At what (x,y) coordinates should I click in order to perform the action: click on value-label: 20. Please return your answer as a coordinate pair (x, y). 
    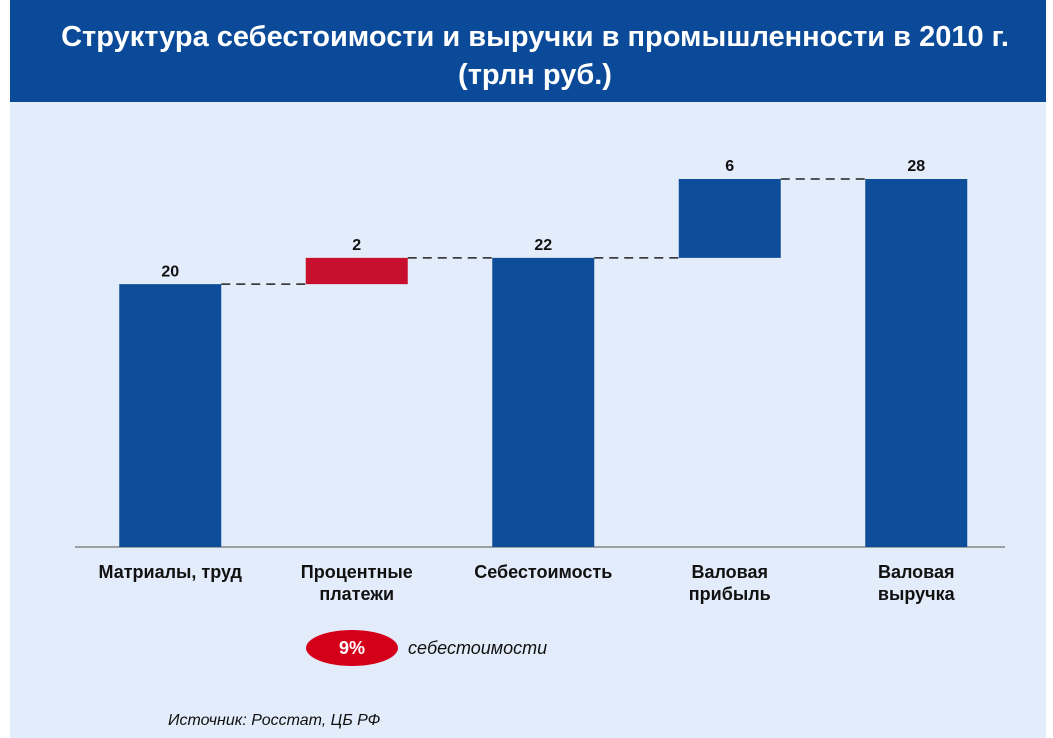
    Looking at the image, I should click on (170, 271).